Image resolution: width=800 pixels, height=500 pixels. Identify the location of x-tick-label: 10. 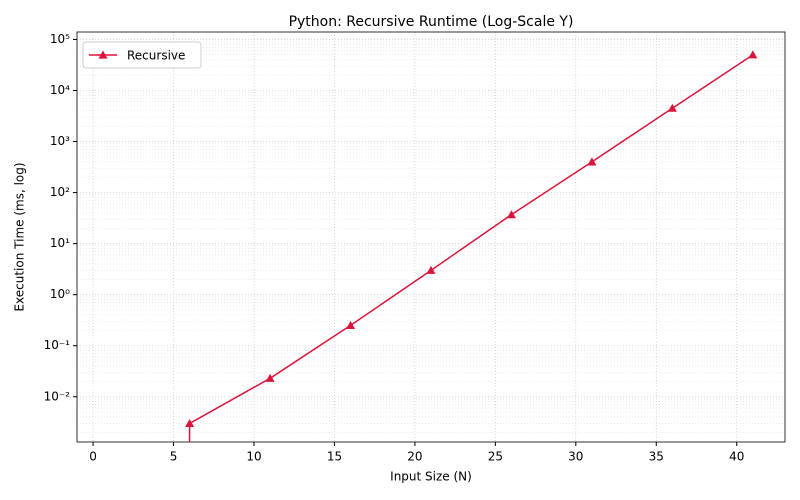
(253, 457).